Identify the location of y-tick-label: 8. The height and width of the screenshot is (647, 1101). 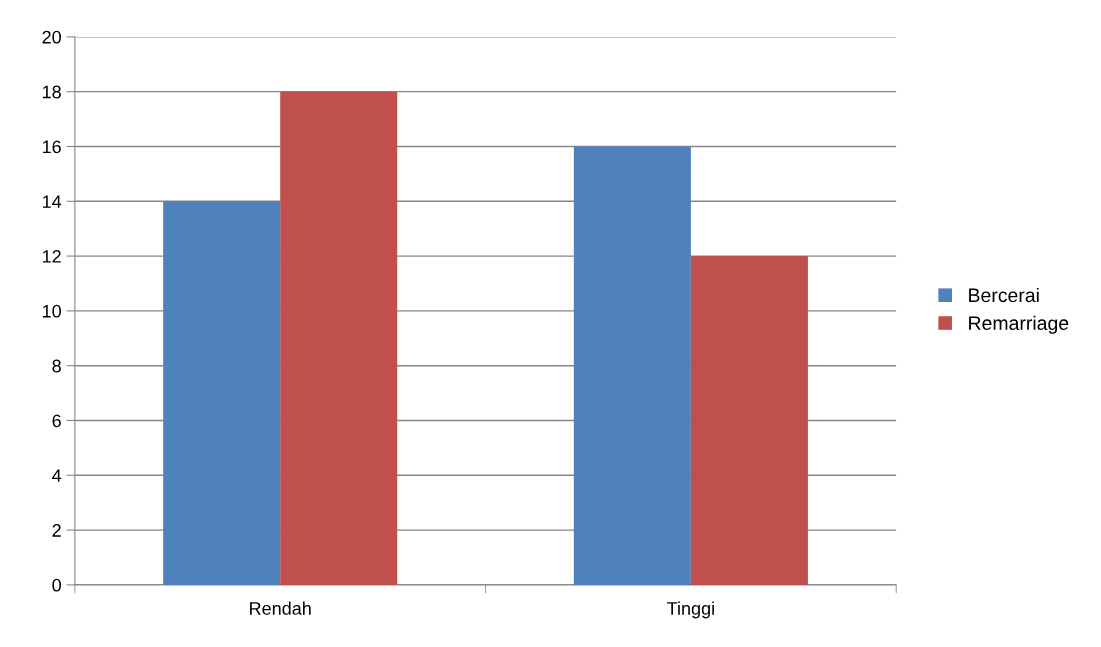
(56, 366).